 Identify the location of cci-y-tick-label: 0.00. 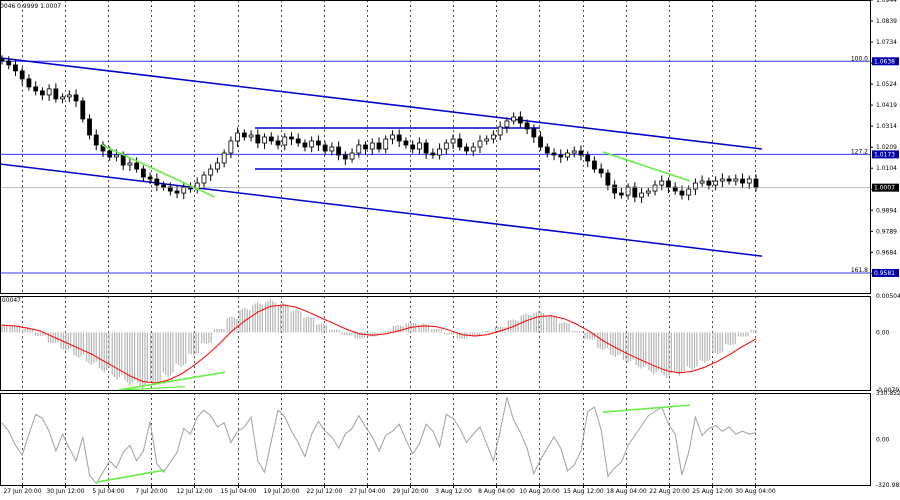
(883, 440).